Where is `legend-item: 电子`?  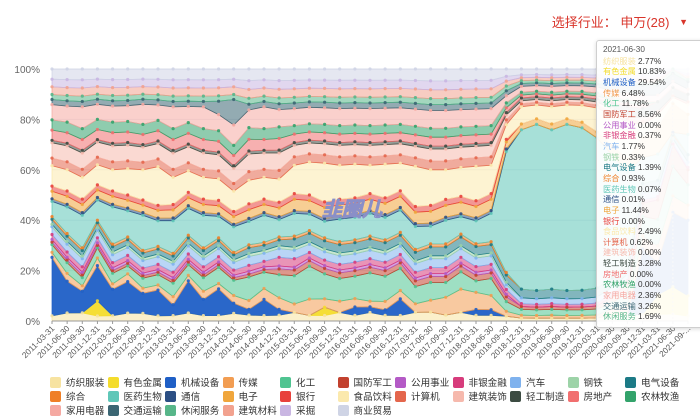
legend-item: 电子 is located at coordinates (240, 396).